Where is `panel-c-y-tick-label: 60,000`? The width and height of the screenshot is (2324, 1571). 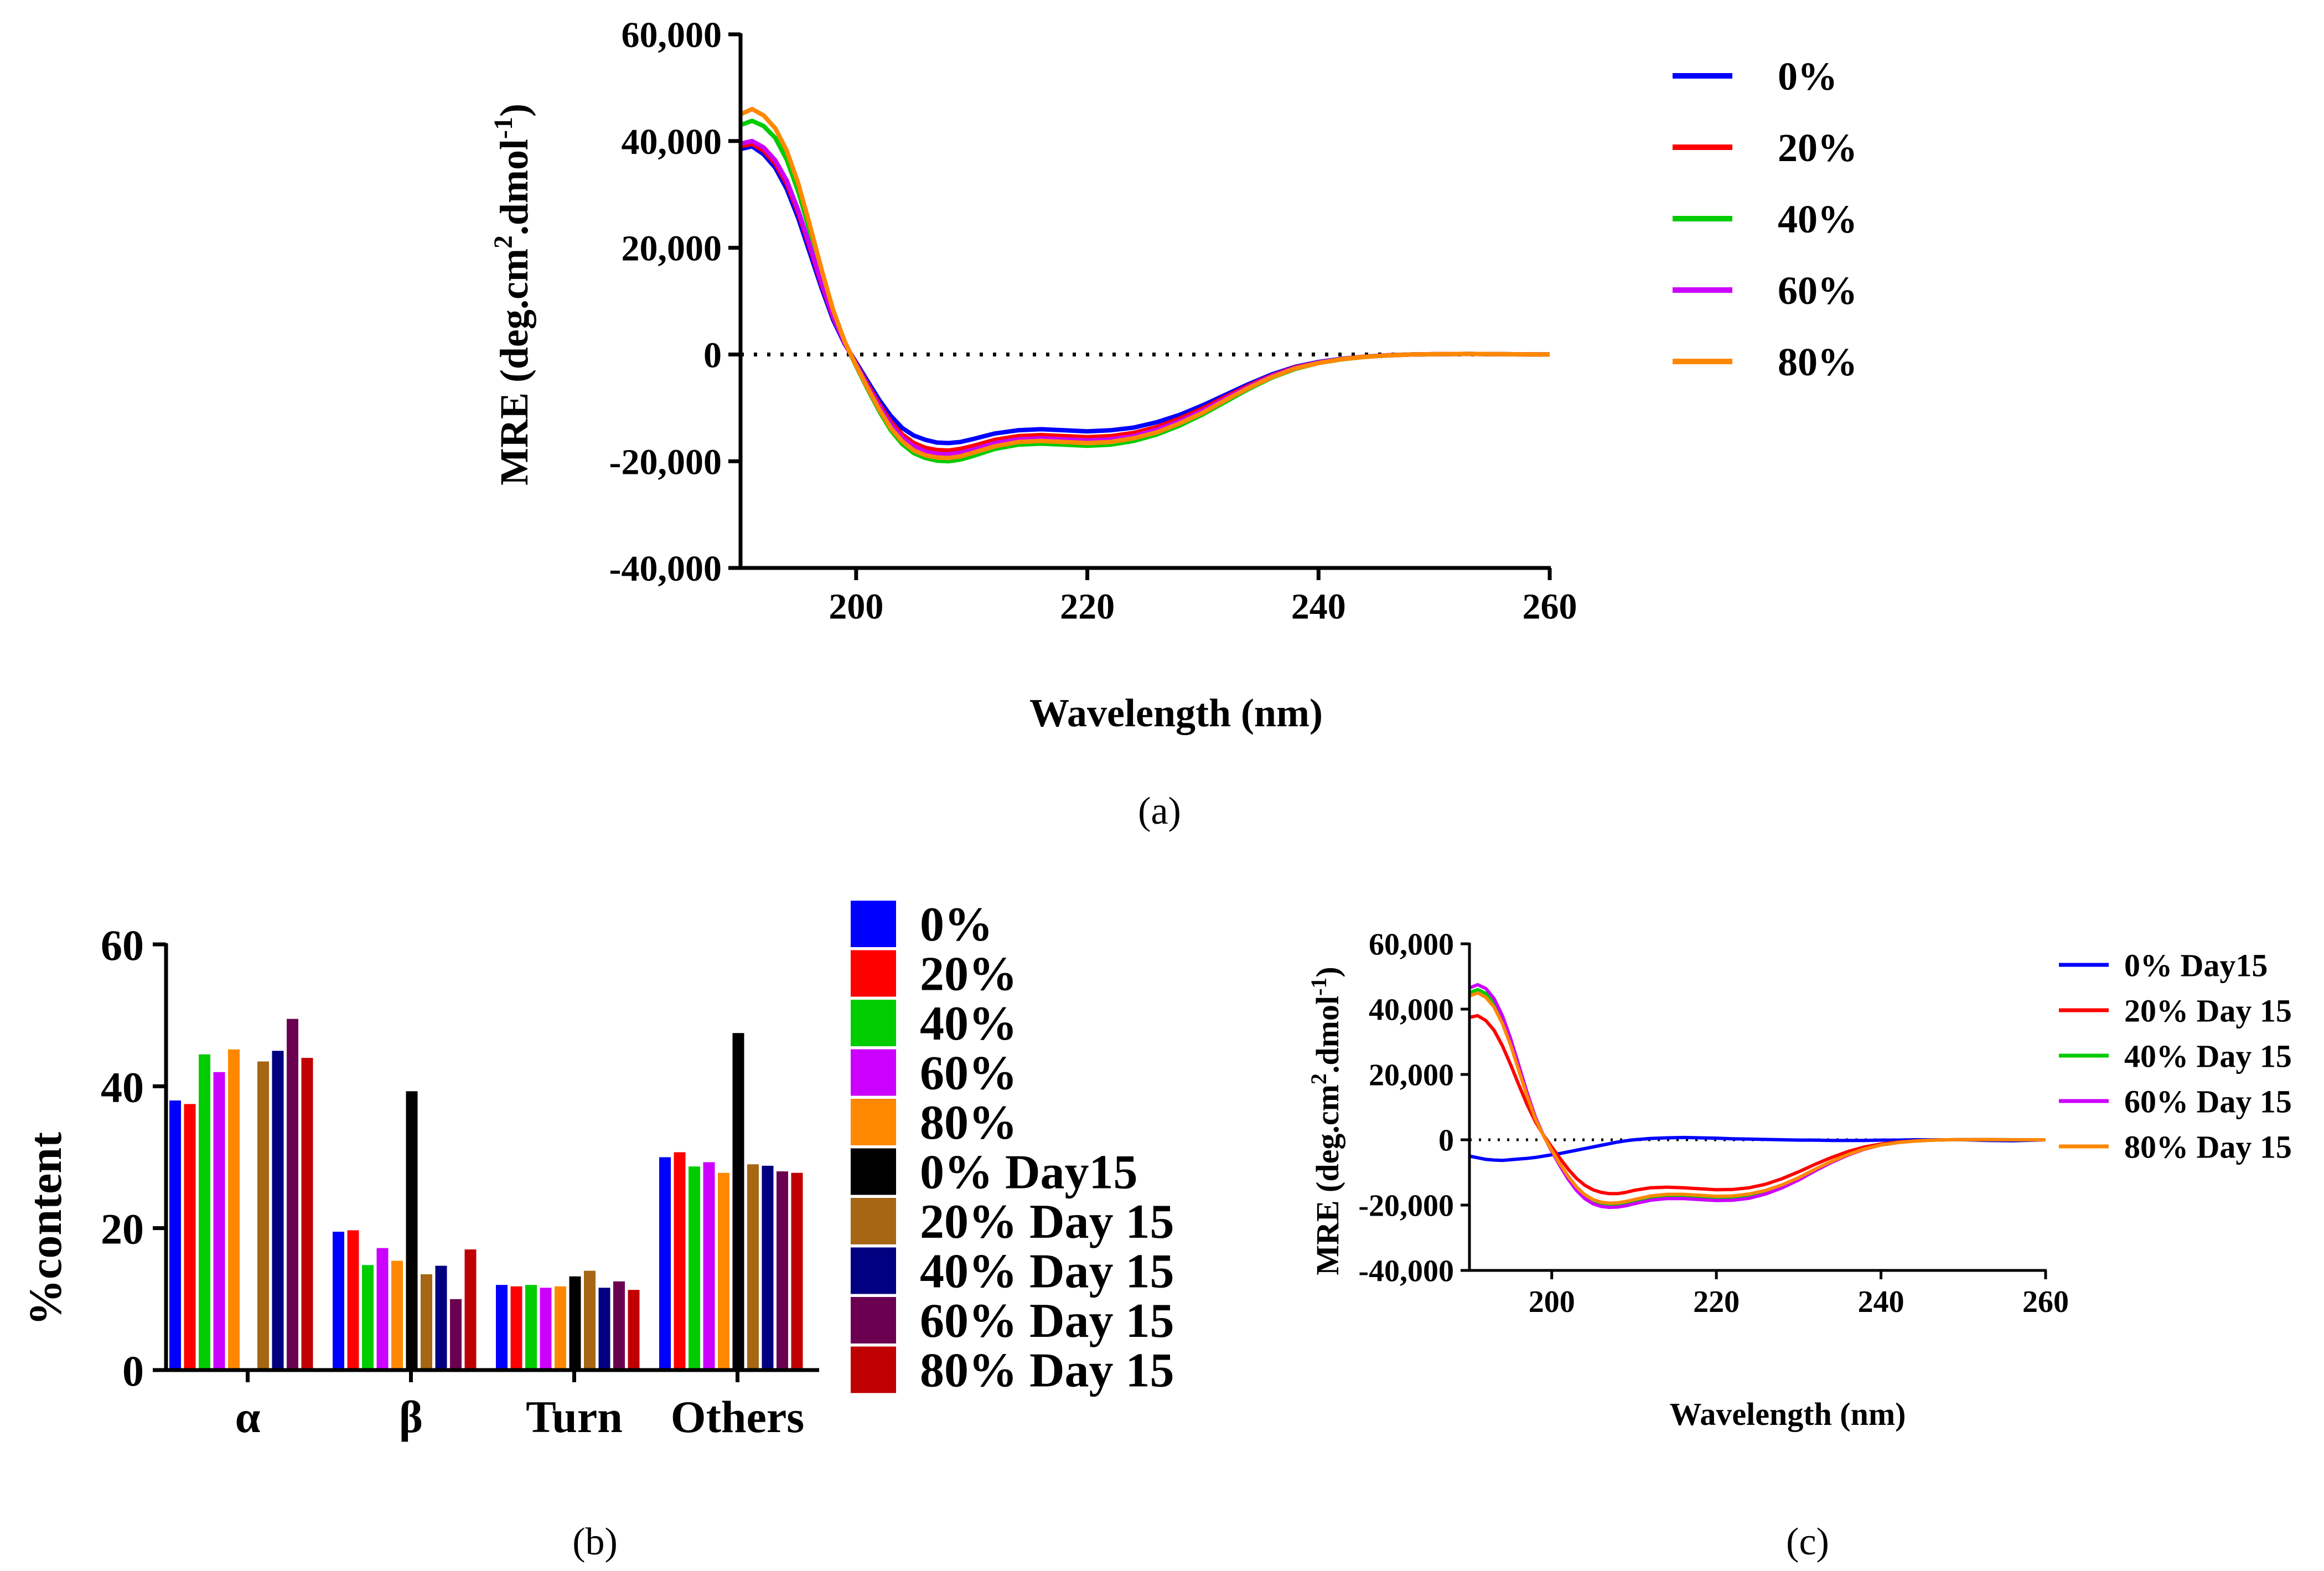 panel-c-y-tick-label: 60,000 is located at coordinates (1411, 945).